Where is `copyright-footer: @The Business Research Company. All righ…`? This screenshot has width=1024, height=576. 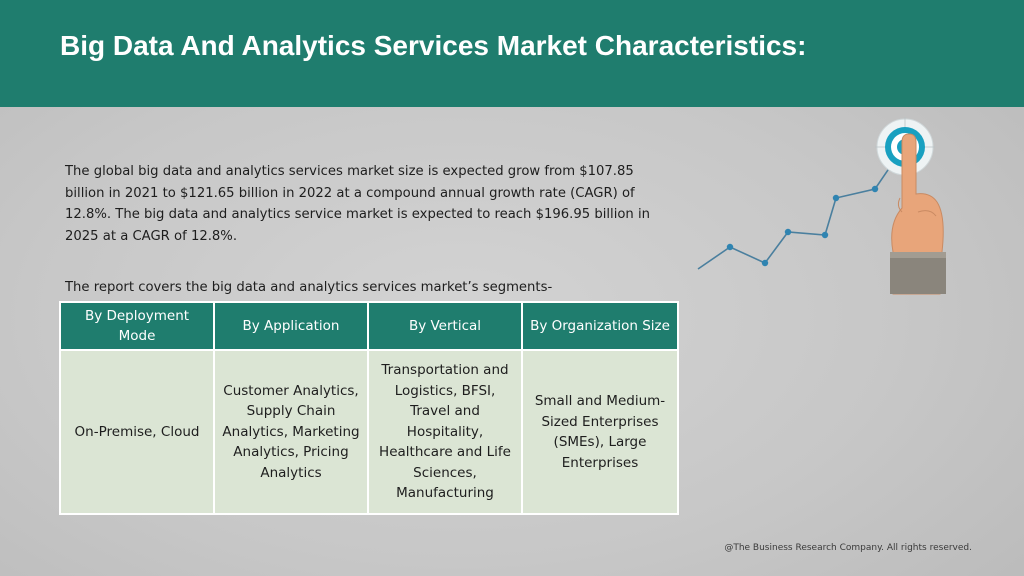 copyright-footer: @The Business Research Company. All righ… is located at coordinates (848, 548).